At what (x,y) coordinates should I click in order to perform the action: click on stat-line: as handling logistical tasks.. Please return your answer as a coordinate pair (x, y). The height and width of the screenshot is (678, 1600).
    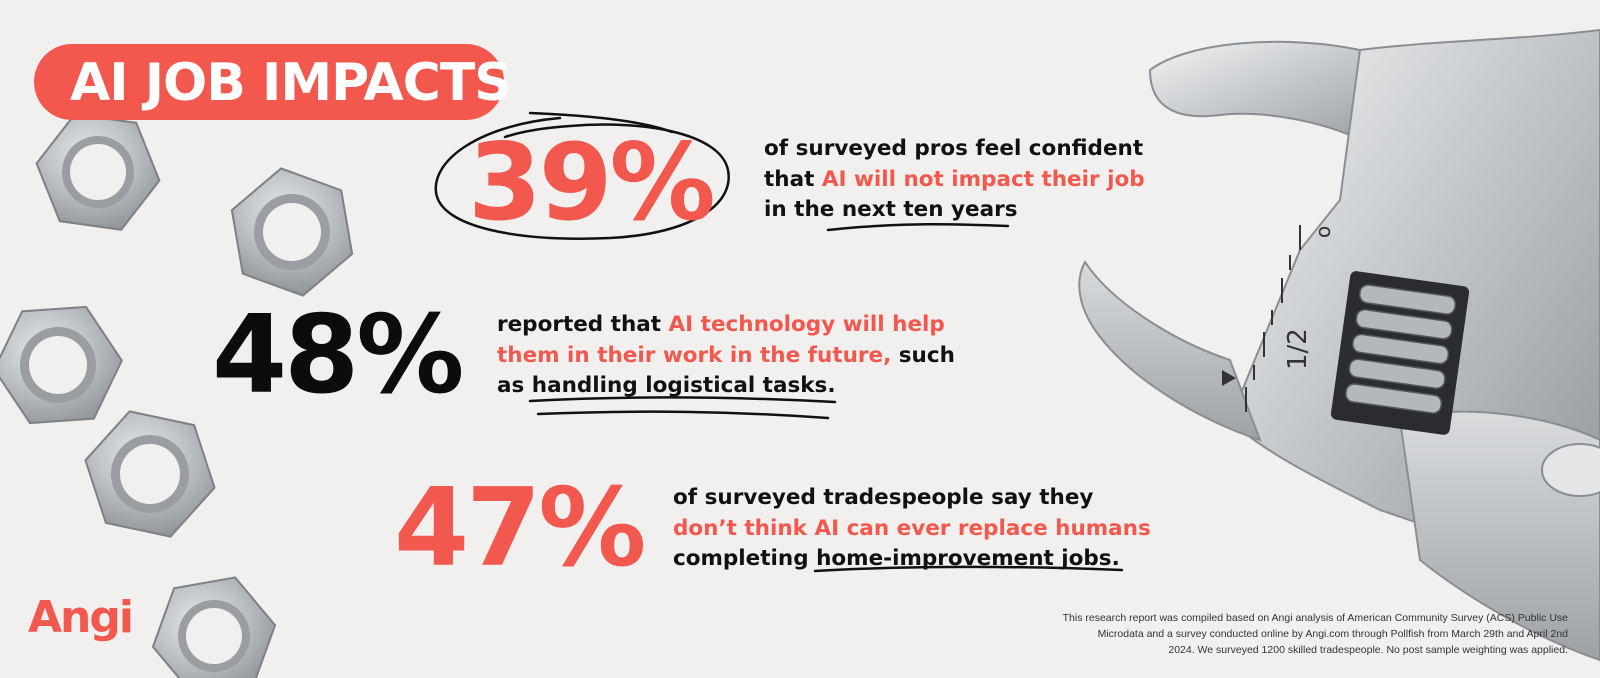
    Looking at the image, I should click on (666, 385).